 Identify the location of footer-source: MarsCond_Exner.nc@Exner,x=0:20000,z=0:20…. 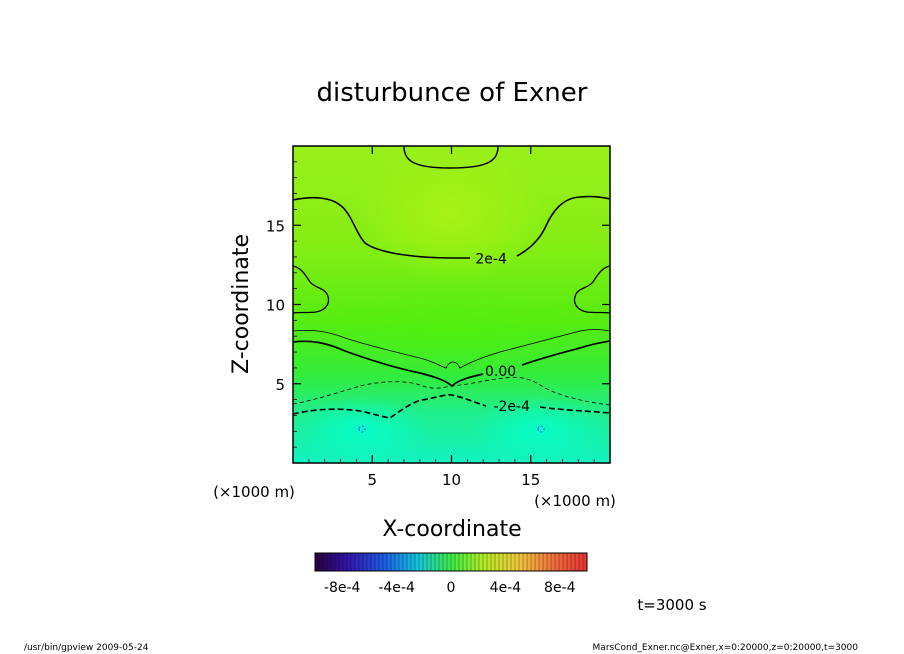
(726, 648).